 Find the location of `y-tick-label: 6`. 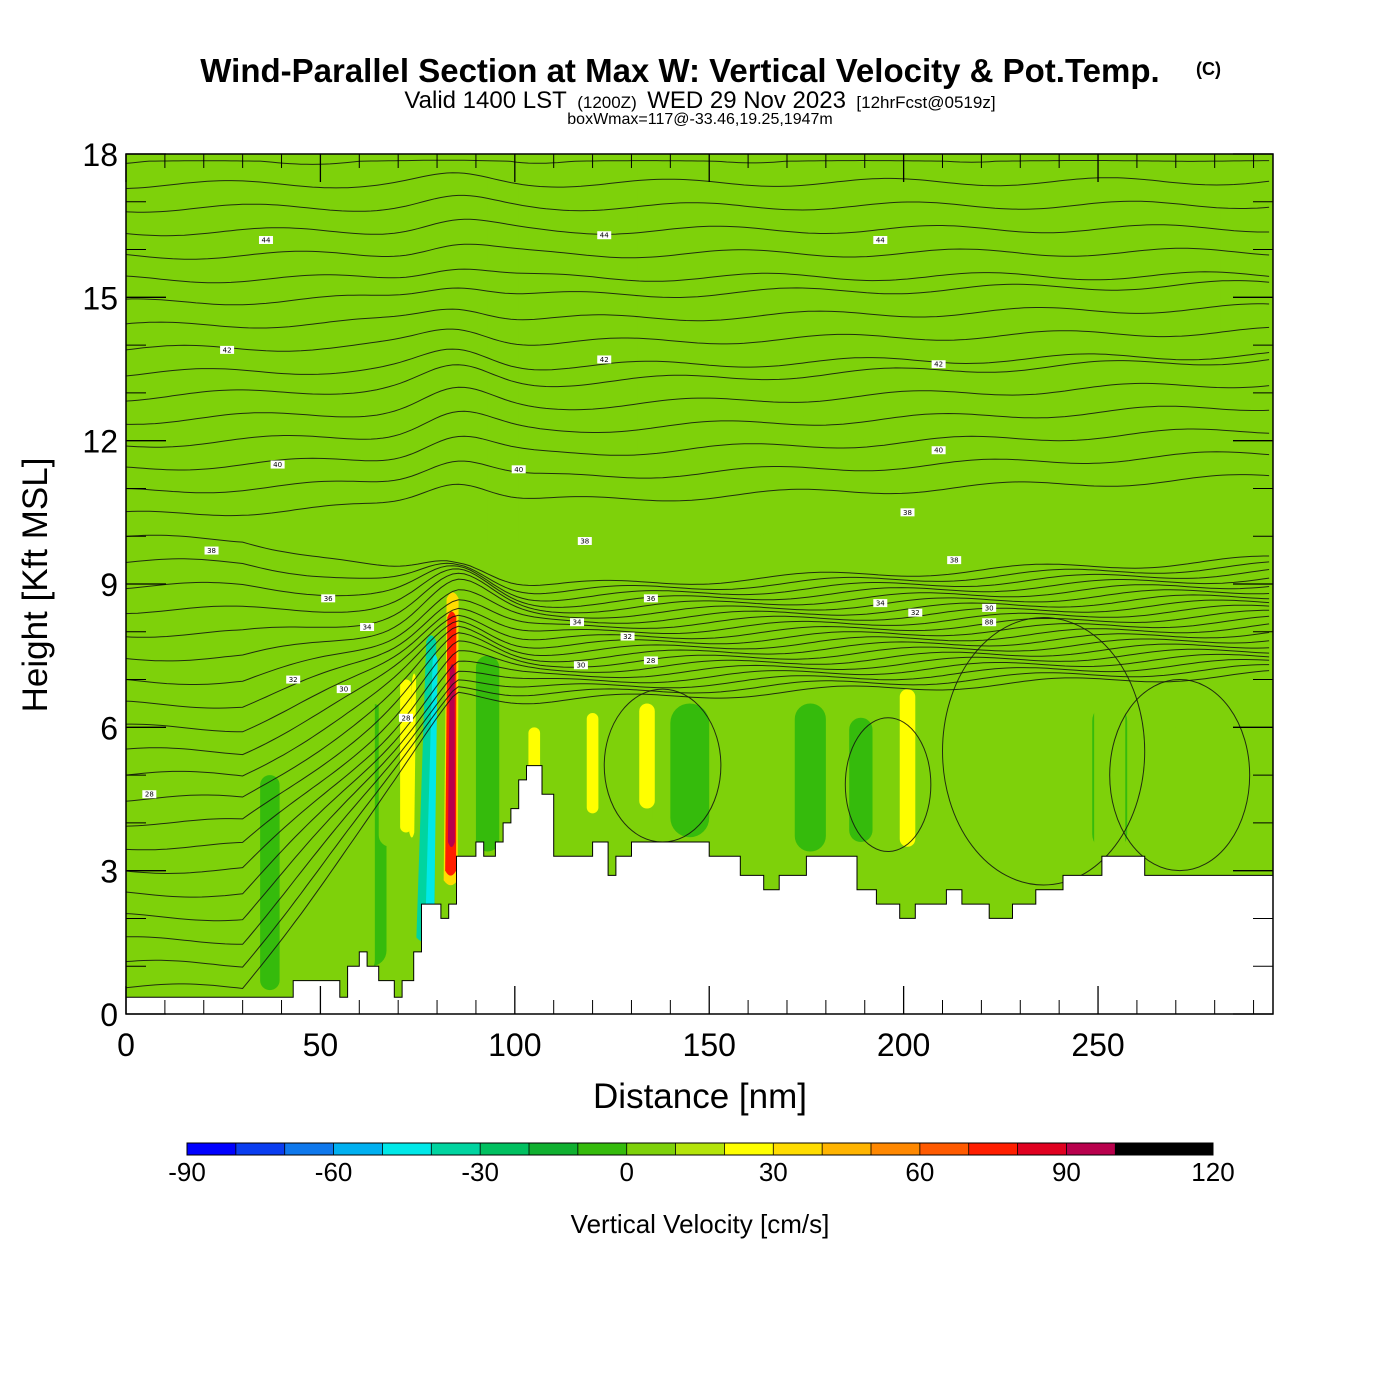

y-tick-label: 6 is located at coordinates (109, 728).